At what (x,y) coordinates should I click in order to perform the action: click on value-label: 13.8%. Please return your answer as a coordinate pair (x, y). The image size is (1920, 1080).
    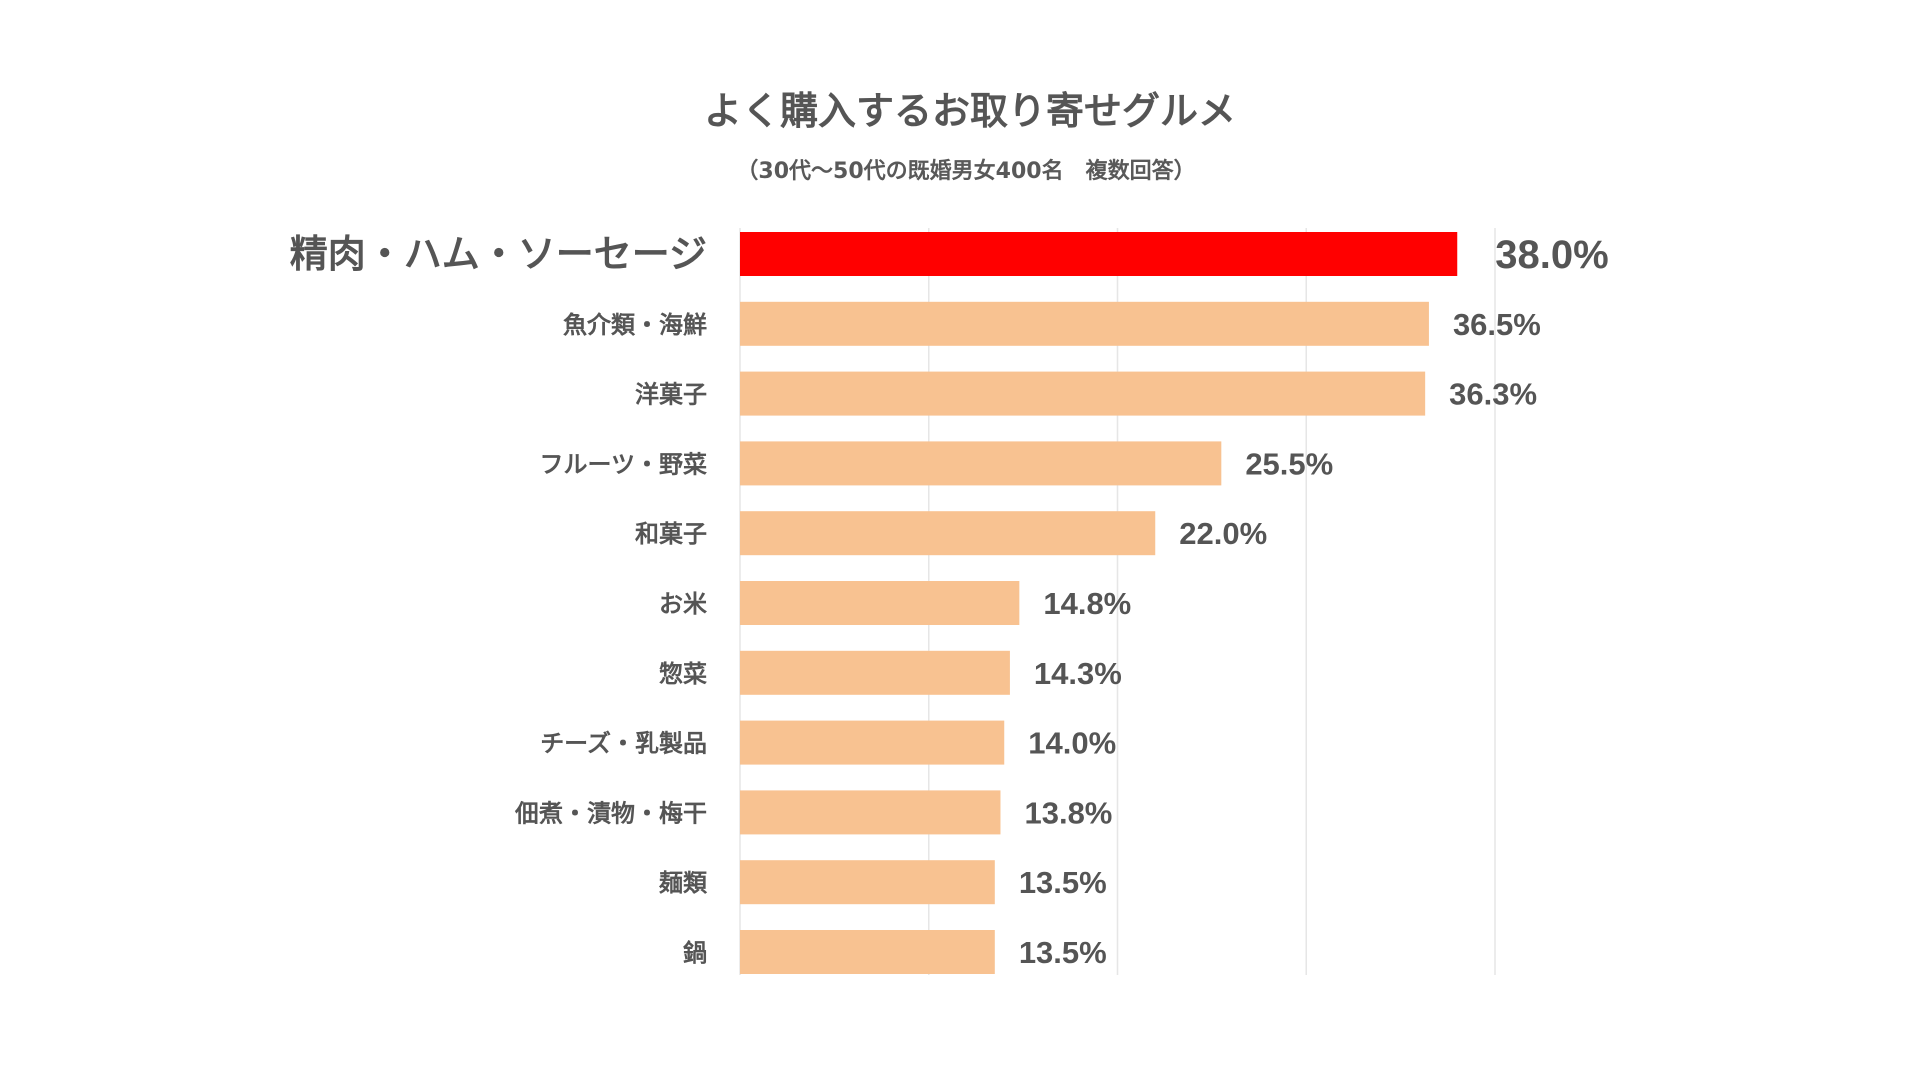
    Looking at the image, I should click on (1068, 812).